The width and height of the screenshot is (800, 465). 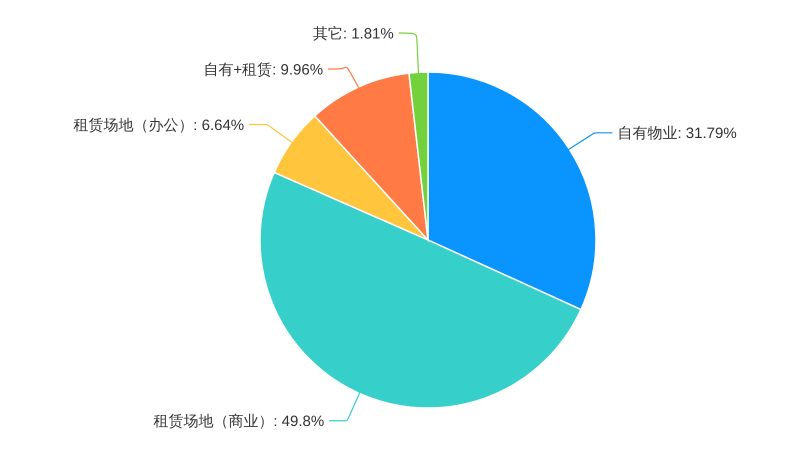 I want to click on slice-label: 自有+租赁: 9.96%, so click(x=263, y=69).